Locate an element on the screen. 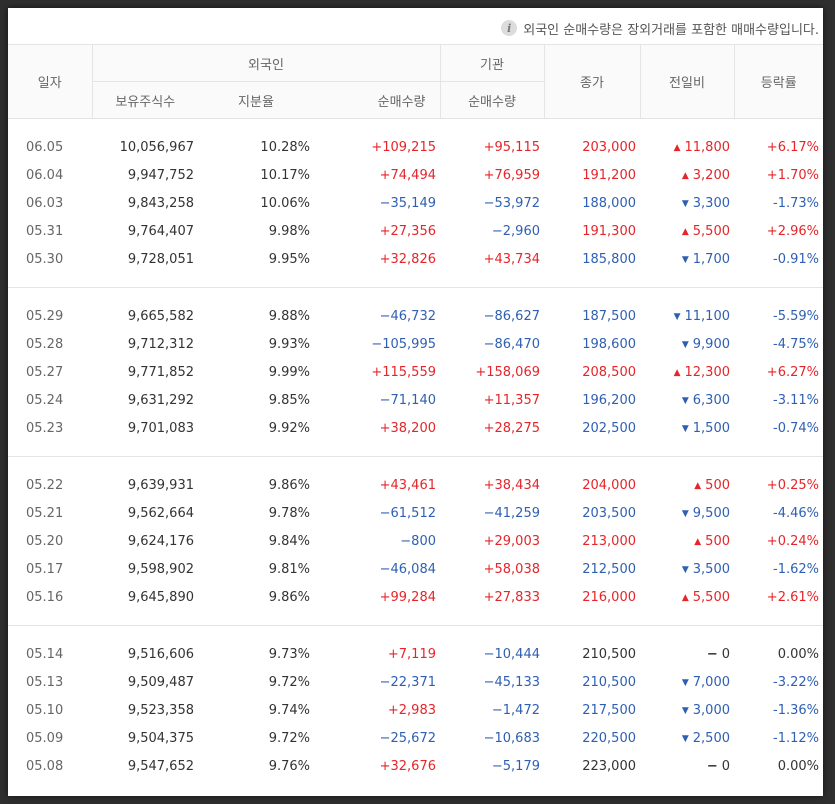 This screenshot has width=835, height=804. cell-ratio: 9.85% is located at coordinates (289, 400).